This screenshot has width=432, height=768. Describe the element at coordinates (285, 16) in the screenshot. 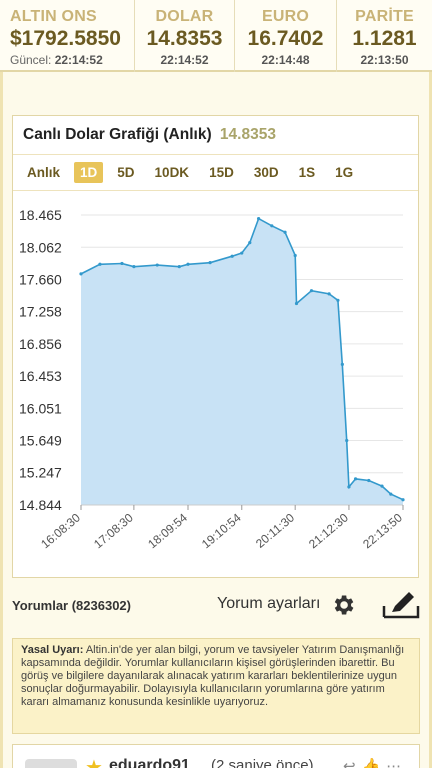

I see `ticker-label: EURO` at that location.